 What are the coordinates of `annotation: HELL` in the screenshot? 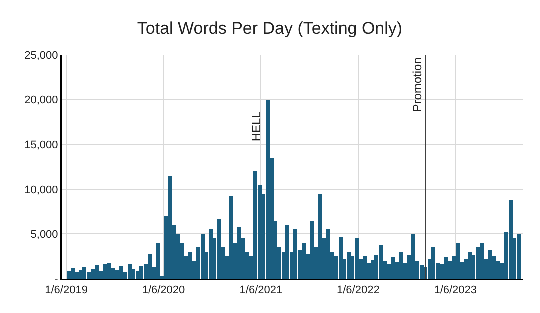 It's located at (256, 126).